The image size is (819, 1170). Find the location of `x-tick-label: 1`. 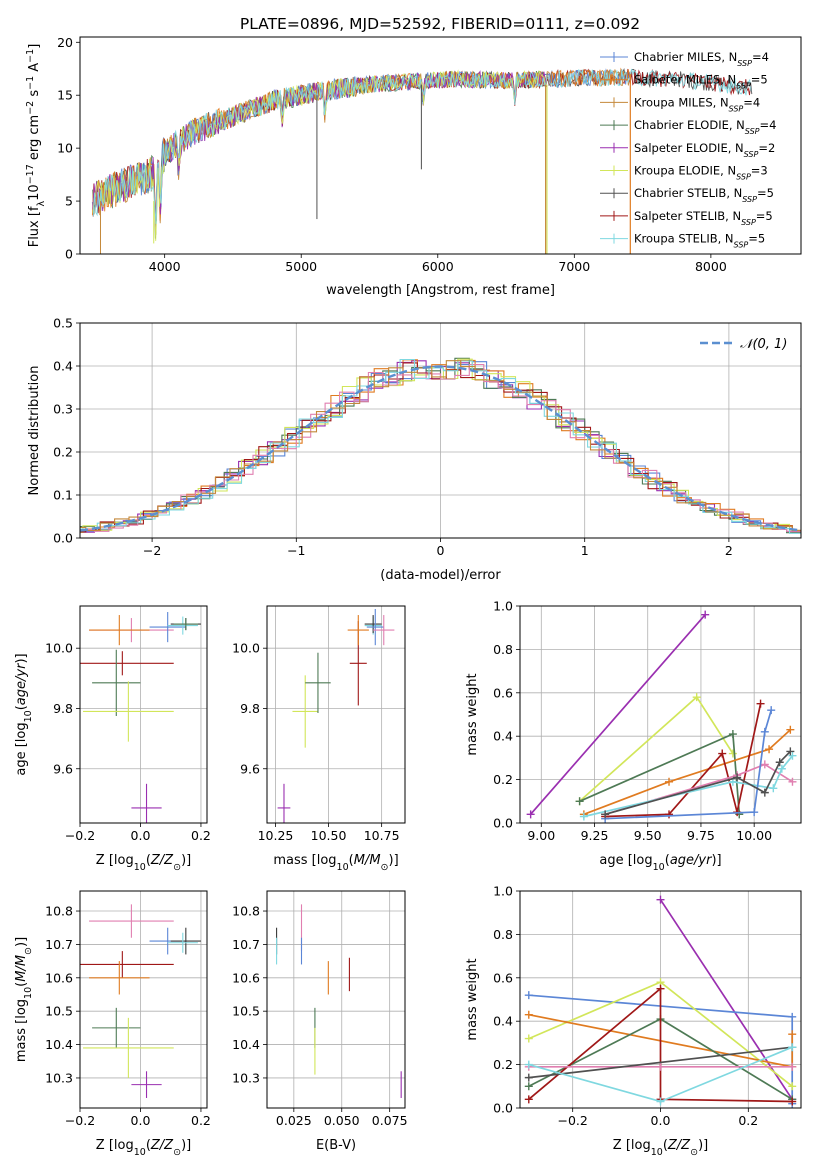

x-tick-label: 1 is located at coordinates (585, 550).